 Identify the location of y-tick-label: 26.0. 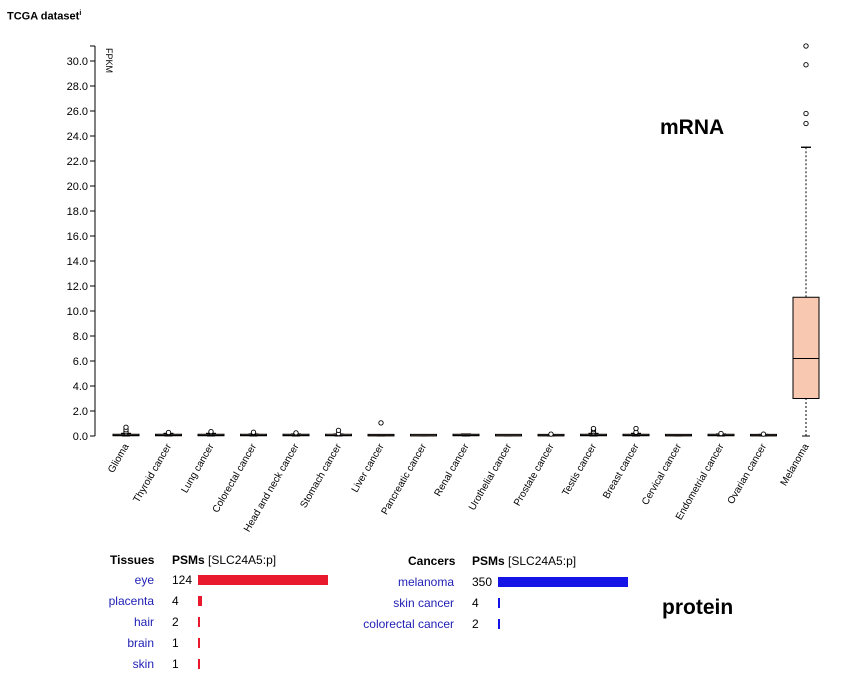
(77, 112).